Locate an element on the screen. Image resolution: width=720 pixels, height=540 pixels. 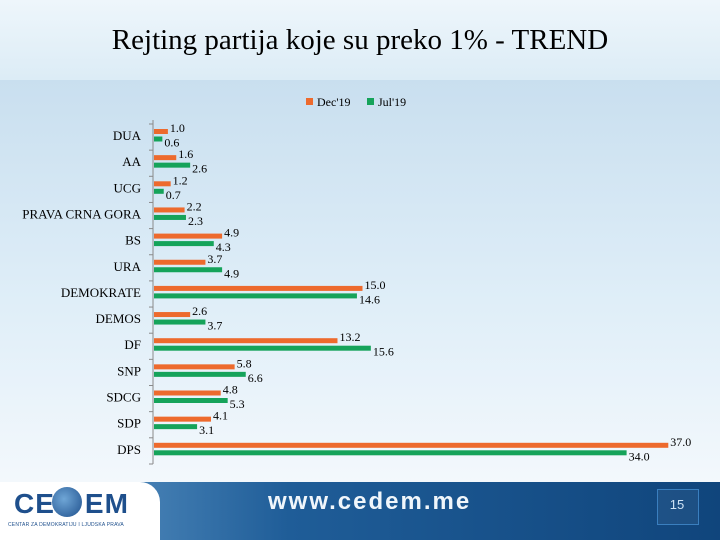
logo: CE EM is located at coordinates (71, 504).